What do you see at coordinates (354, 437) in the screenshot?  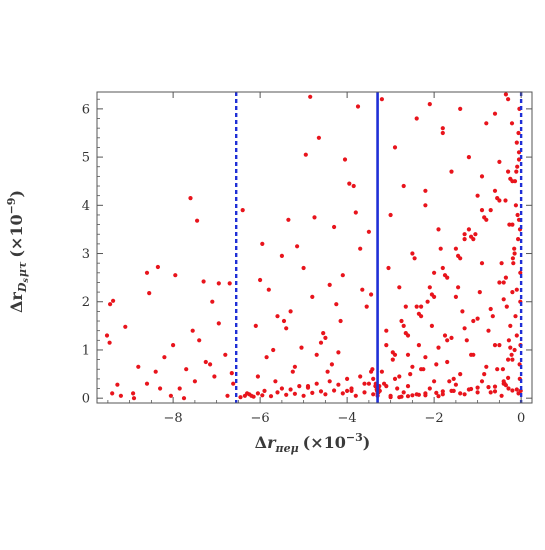 I see `x-axis-title-exponent: −3` at bounding box center [354, 437].